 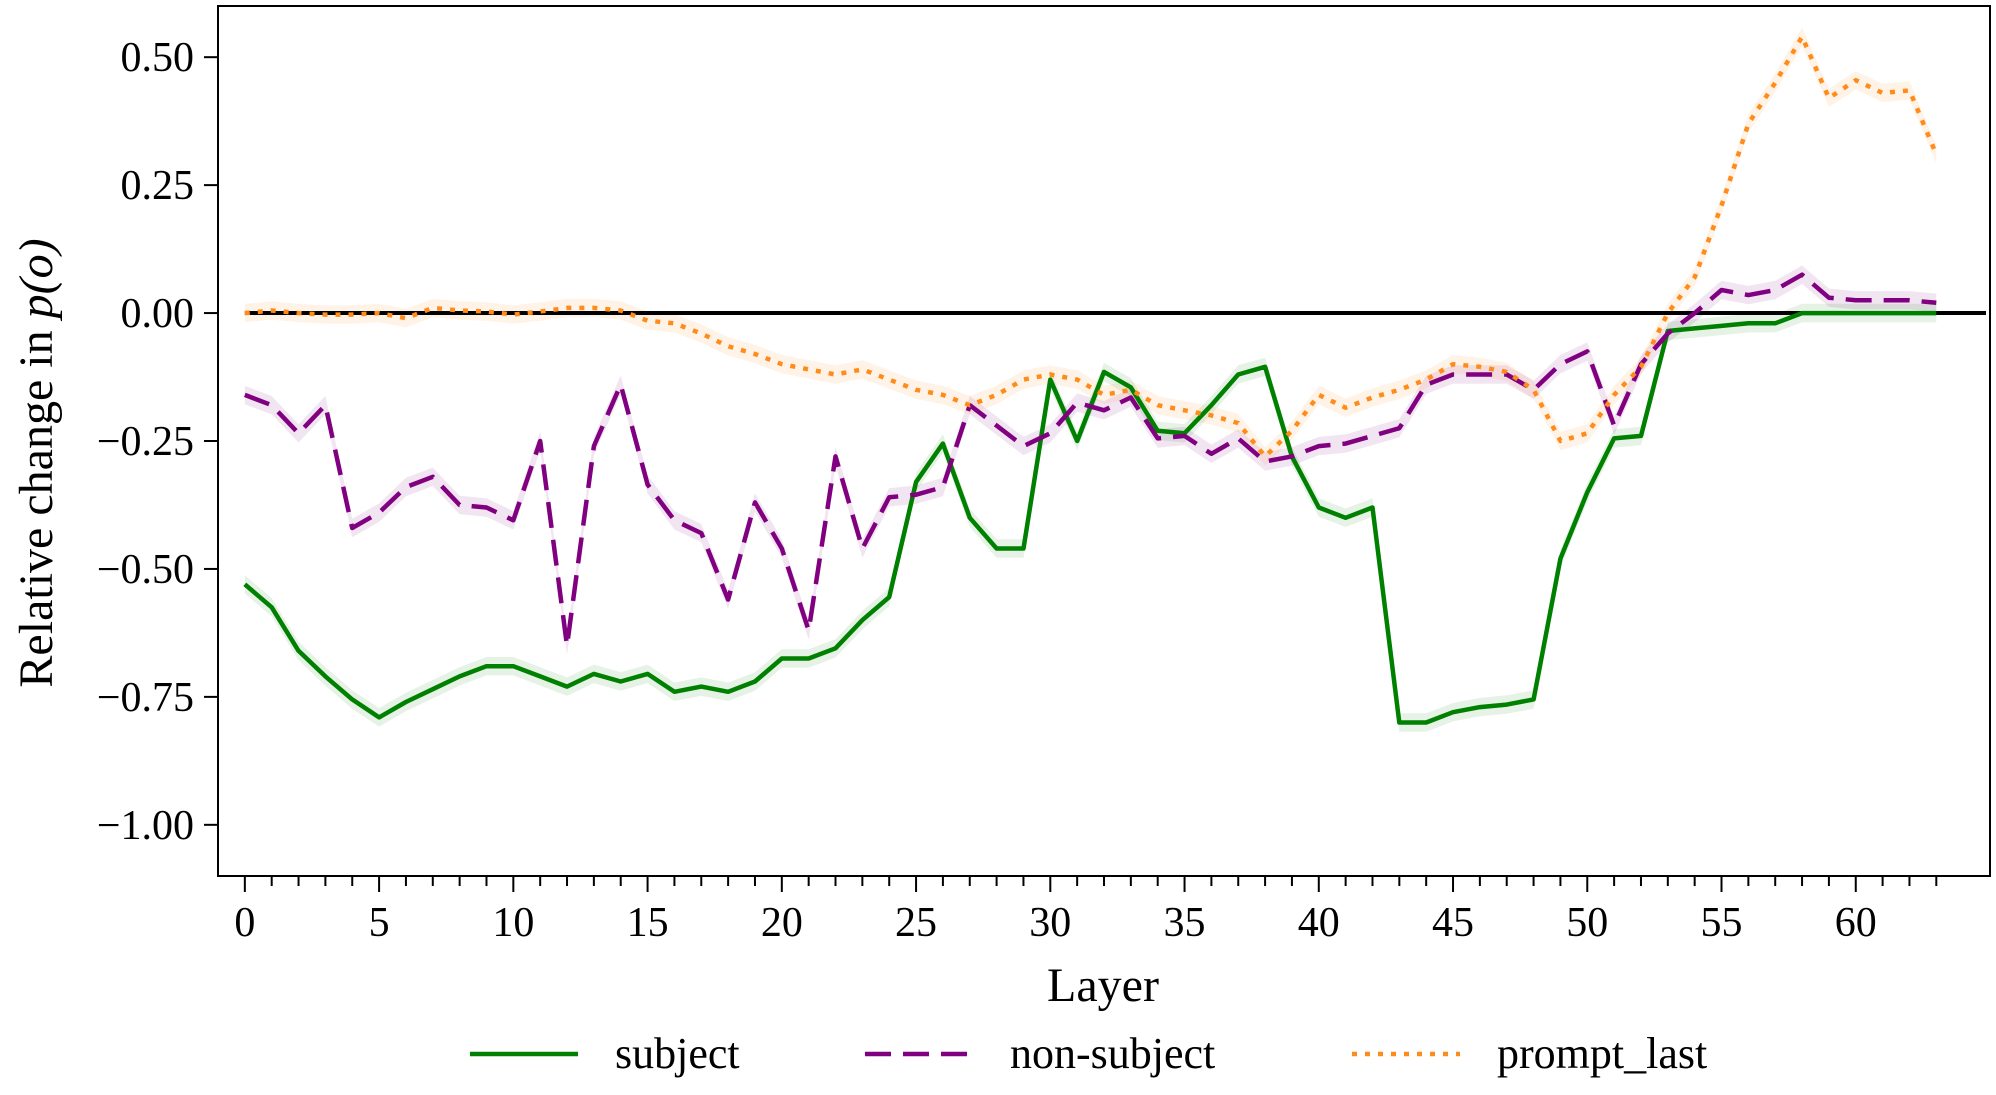 I want to click on legend-item-subject: subject, so click(x=605, y=1053).